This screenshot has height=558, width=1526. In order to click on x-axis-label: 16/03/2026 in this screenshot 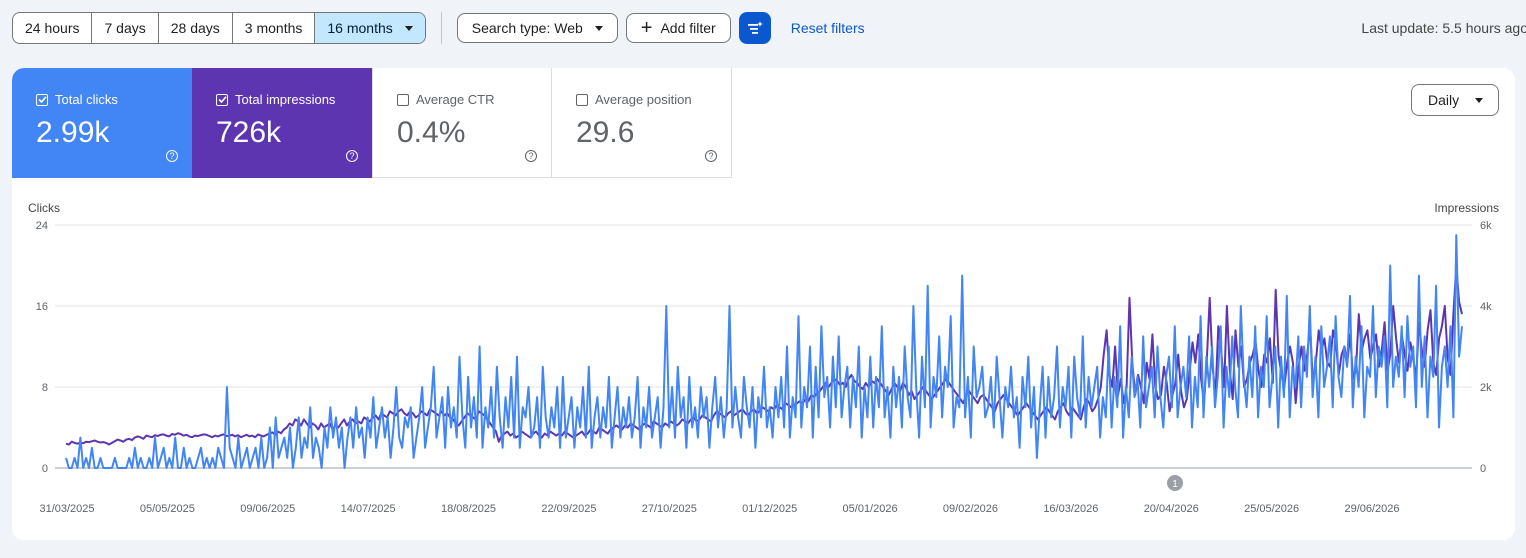, I will do `click(1070, 509)`.